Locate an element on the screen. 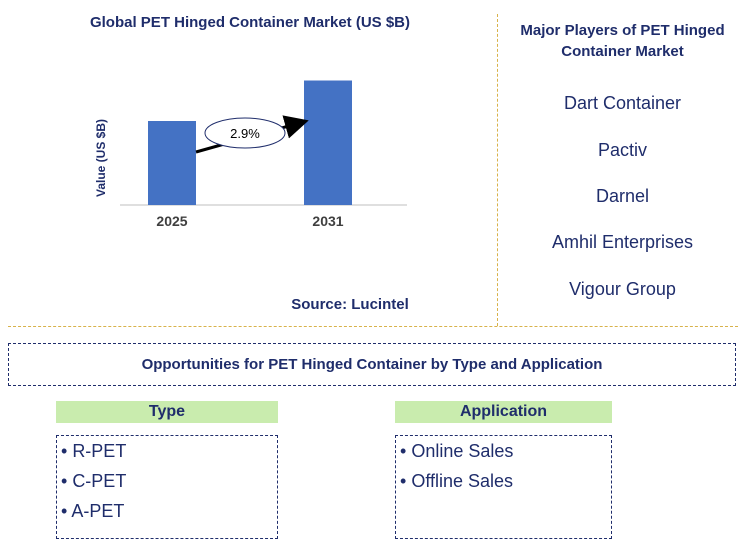 This screenshot has height=547, width=750. x-tick-label: 2031 is located at coordinates (327, 221).